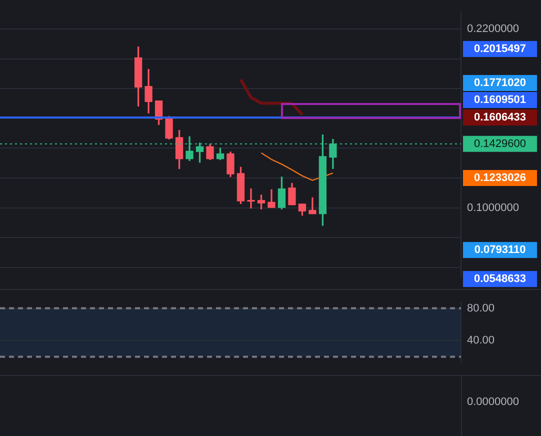 This screenshot has height=436, width=541. What do you see at coordinates (500, 250) in the screenshot?
I see `text: 0.0793110` at bounding box center [500, 250].